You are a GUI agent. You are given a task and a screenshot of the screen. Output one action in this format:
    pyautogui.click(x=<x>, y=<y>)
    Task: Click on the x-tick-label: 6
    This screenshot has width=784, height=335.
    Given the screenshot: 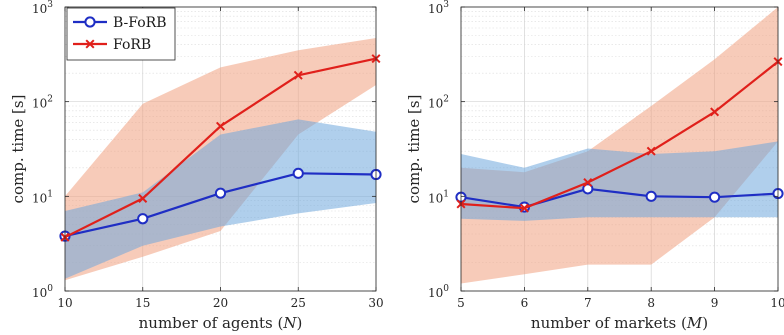 What is the action you would take?
    pyautogui.click(x=525, y=303)
    